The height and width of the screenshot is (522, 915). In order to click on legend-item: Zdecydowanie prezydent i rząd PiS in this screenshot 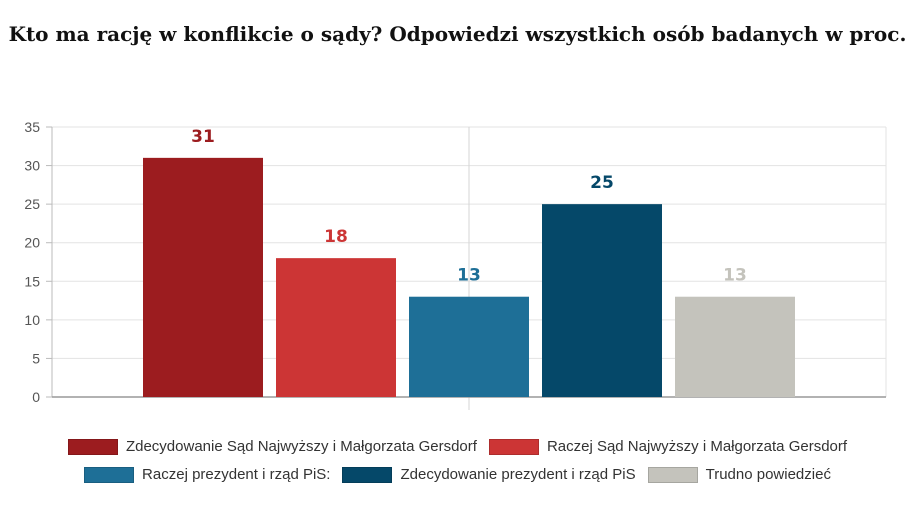, I will do `click(489, 474)`.